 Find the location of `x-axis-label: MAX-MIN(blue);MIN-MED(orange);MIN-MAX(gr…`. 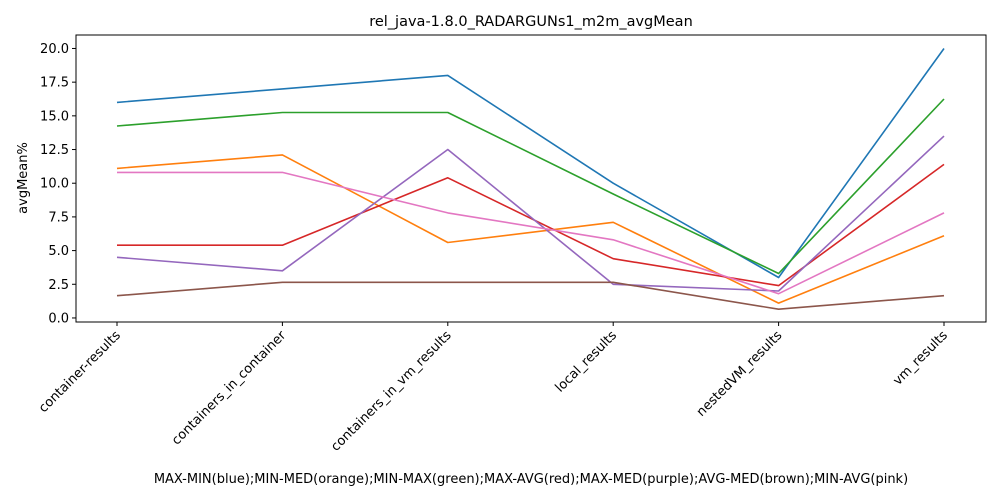

x-axis-label: MAX-MIN(blue);MIN-MED(orange);MIN-MAX(gr… is located at coordinates (531, 479).